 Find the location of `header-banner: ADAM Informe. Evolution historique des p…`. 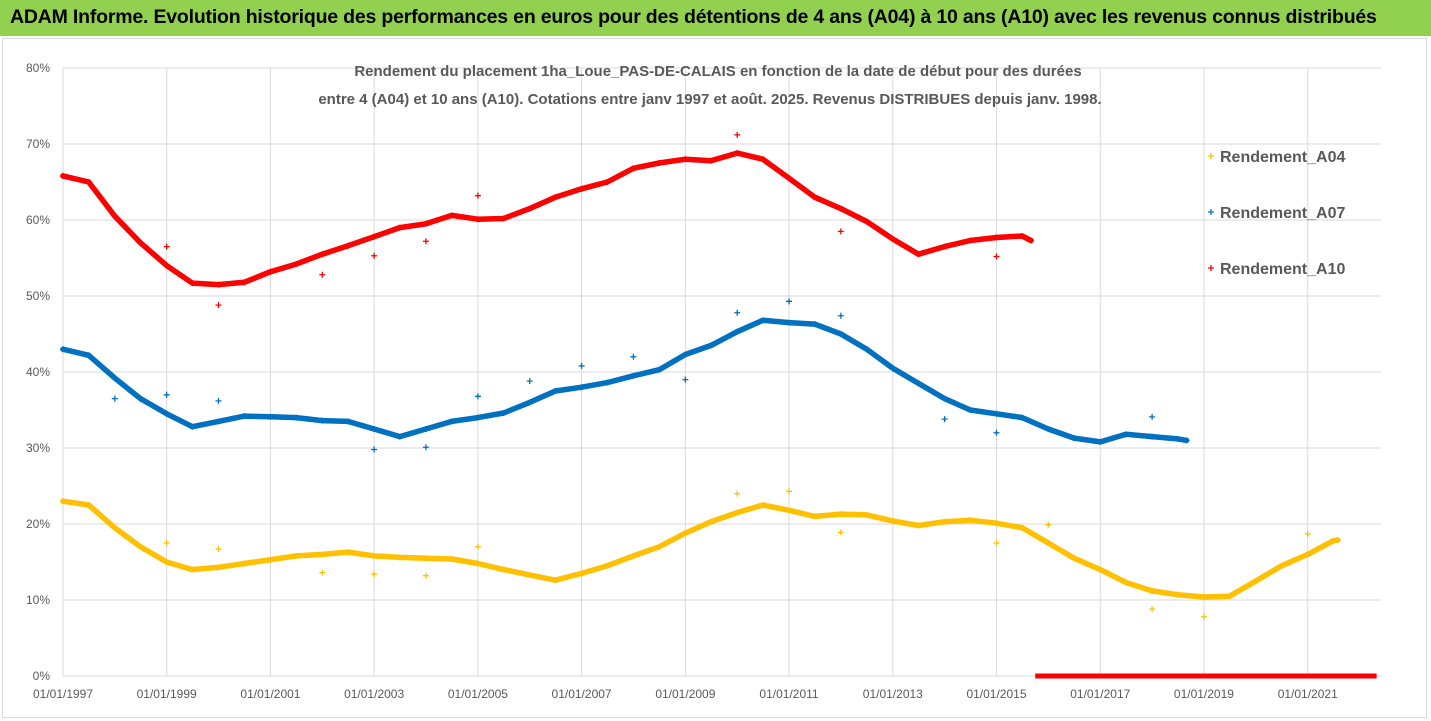

header-banner: ADAM Informe. Evolution historique des p… is located at coordinates (715, 18).